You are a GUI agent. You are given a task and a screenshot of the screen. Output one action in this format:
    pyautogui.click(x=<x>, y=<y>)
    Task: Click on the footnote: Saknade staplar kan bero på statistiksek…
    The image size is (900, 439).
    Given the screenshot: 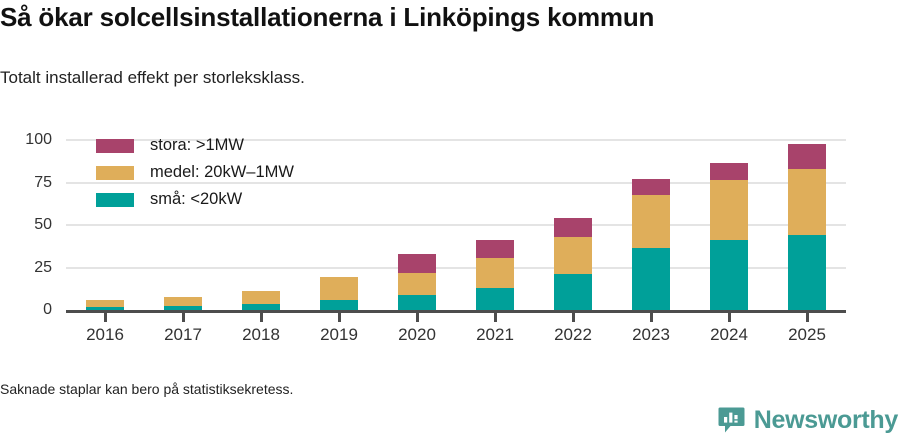 What is the action you would take?
    pyautogui.click(x=147, y=389)
    